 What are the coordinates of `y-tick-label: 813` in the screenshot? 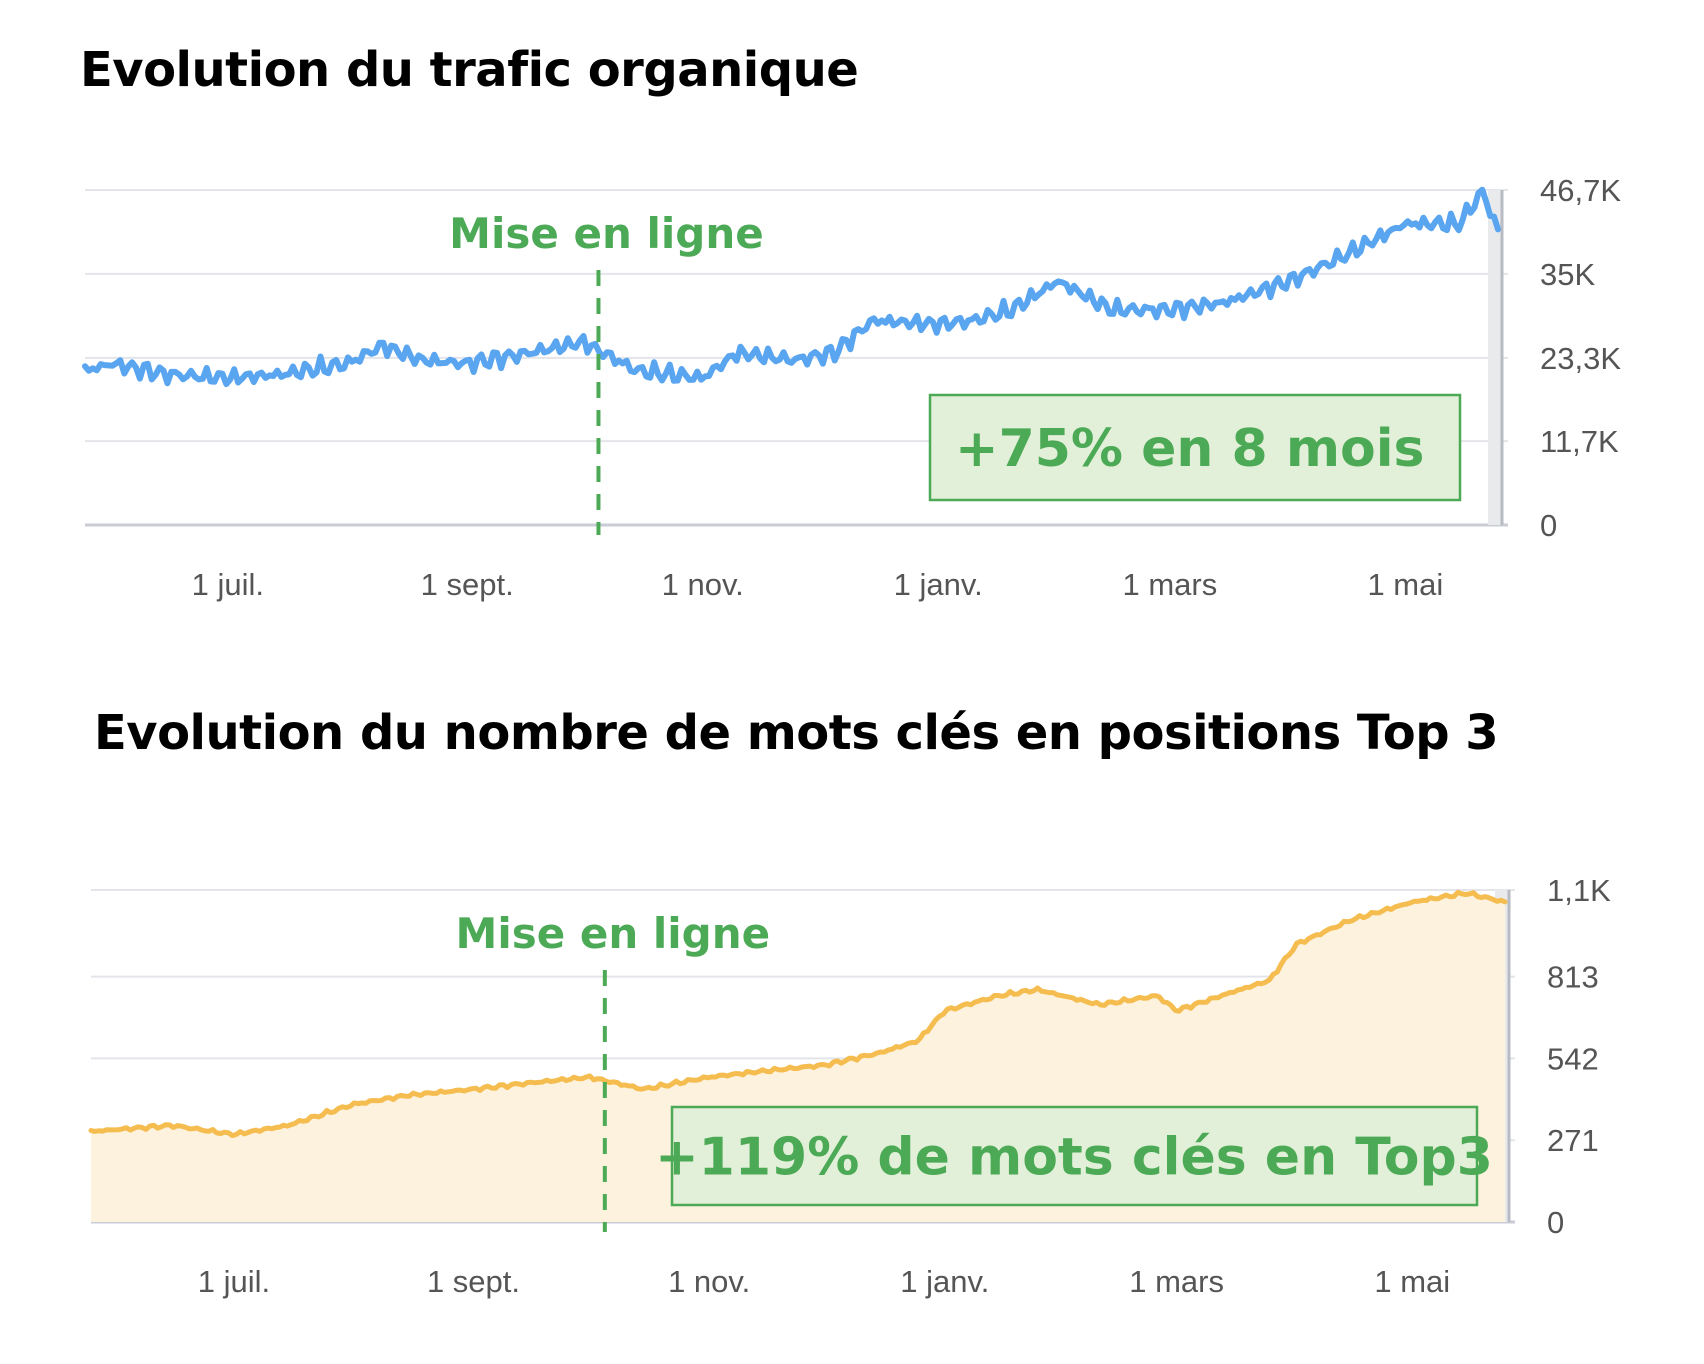 It's located at (1573, 977).